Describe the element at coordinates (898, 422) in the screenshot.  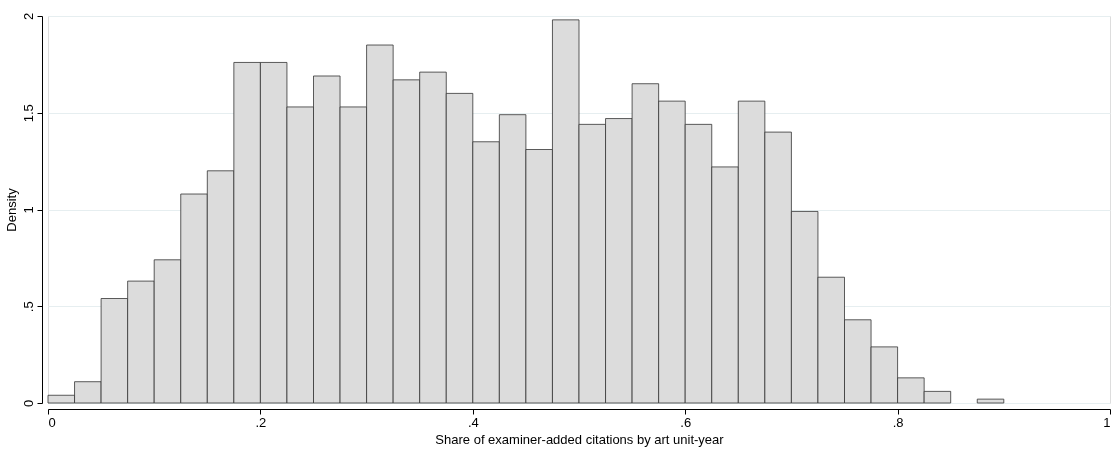
I see `x-tick-label: .8` at that location.